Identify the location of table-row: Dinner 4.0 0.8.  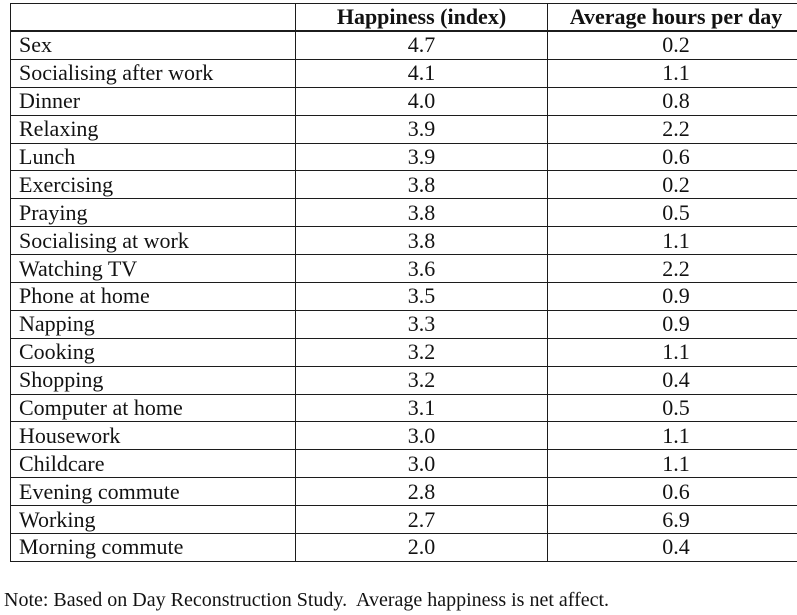
(403, 101).